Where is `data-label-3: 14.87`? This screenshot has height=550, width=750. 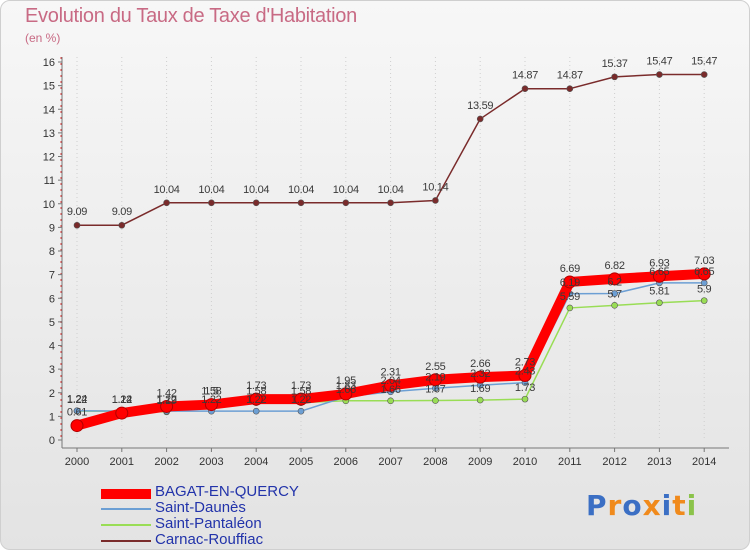
data-label-3: 14.87 is located at coordinates (525, 76).